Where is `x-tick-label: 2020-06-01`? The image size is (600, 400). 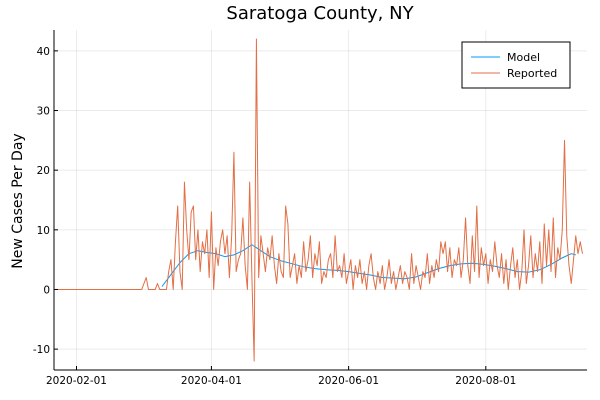 x-tick-label: 2020-06-01 is located at coordinates (348, 381).